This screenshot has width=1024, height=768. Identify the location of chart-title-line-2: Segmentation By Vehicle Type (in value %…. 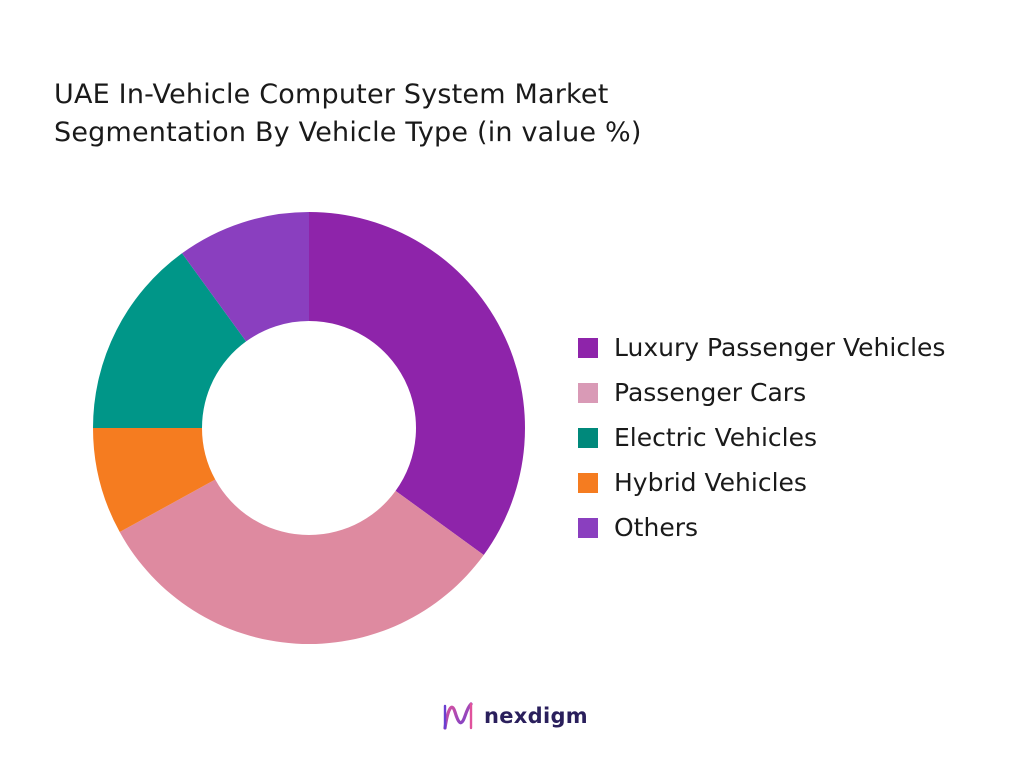
(348, 133).